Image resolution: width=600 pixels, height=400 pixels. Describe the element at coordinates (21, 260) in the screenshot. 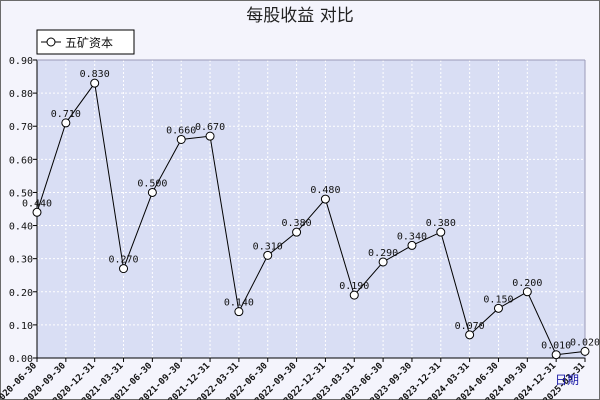

I see `y-tick-label: 0.30` at that location.